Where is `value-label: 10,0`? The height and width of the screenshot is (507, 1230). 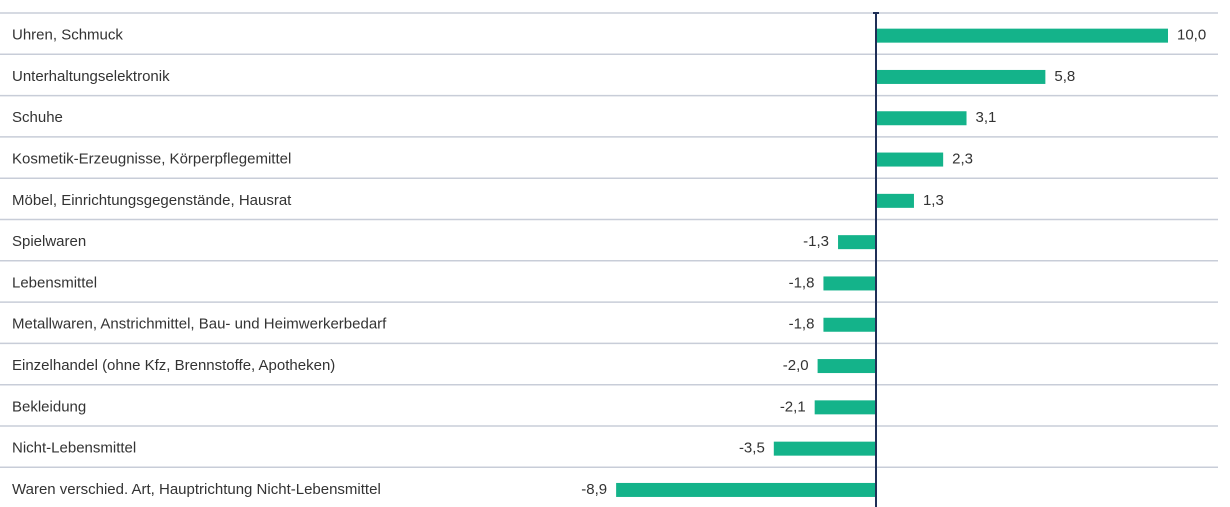 value-label: 10,0 is located at coordinates (1191, 35).